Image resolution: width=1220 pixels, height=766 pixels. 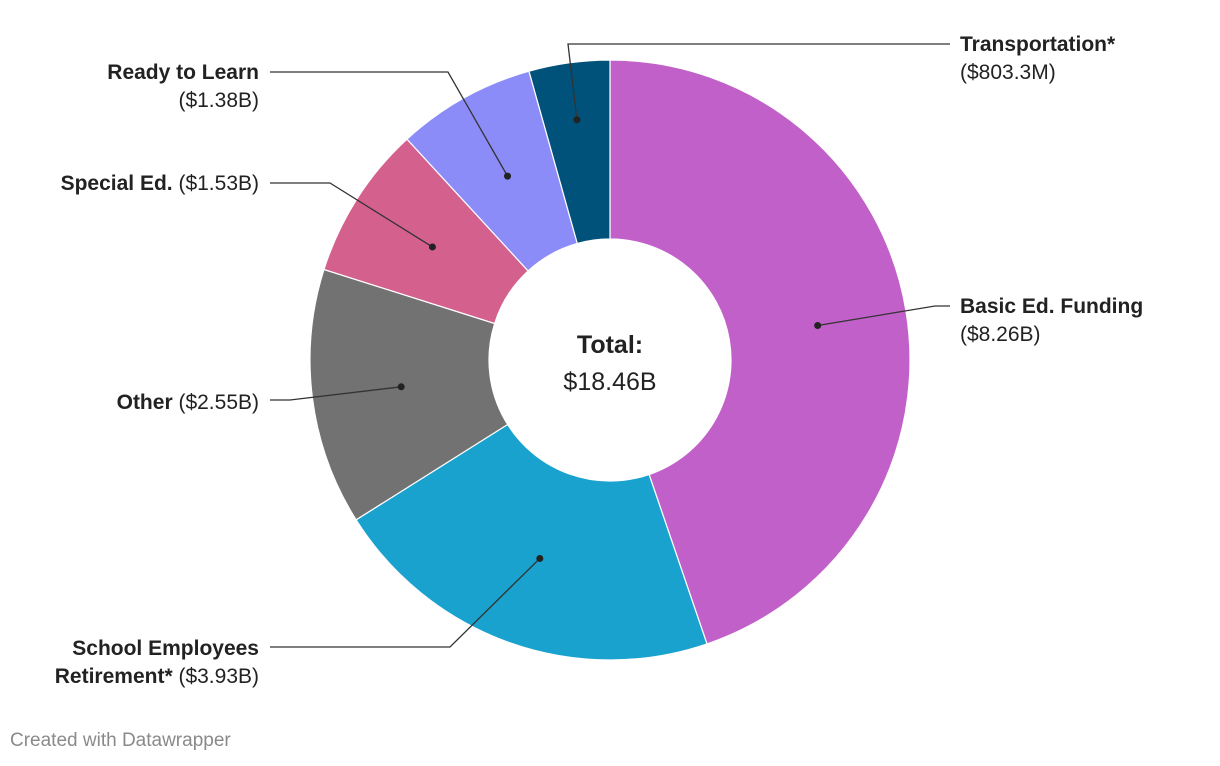 What do you see at coordinates (183, 86) in the screenshot?
I see `label-ready-to-learn: Ready to Learn ($1.38B)` at bounding box center [183, 86].